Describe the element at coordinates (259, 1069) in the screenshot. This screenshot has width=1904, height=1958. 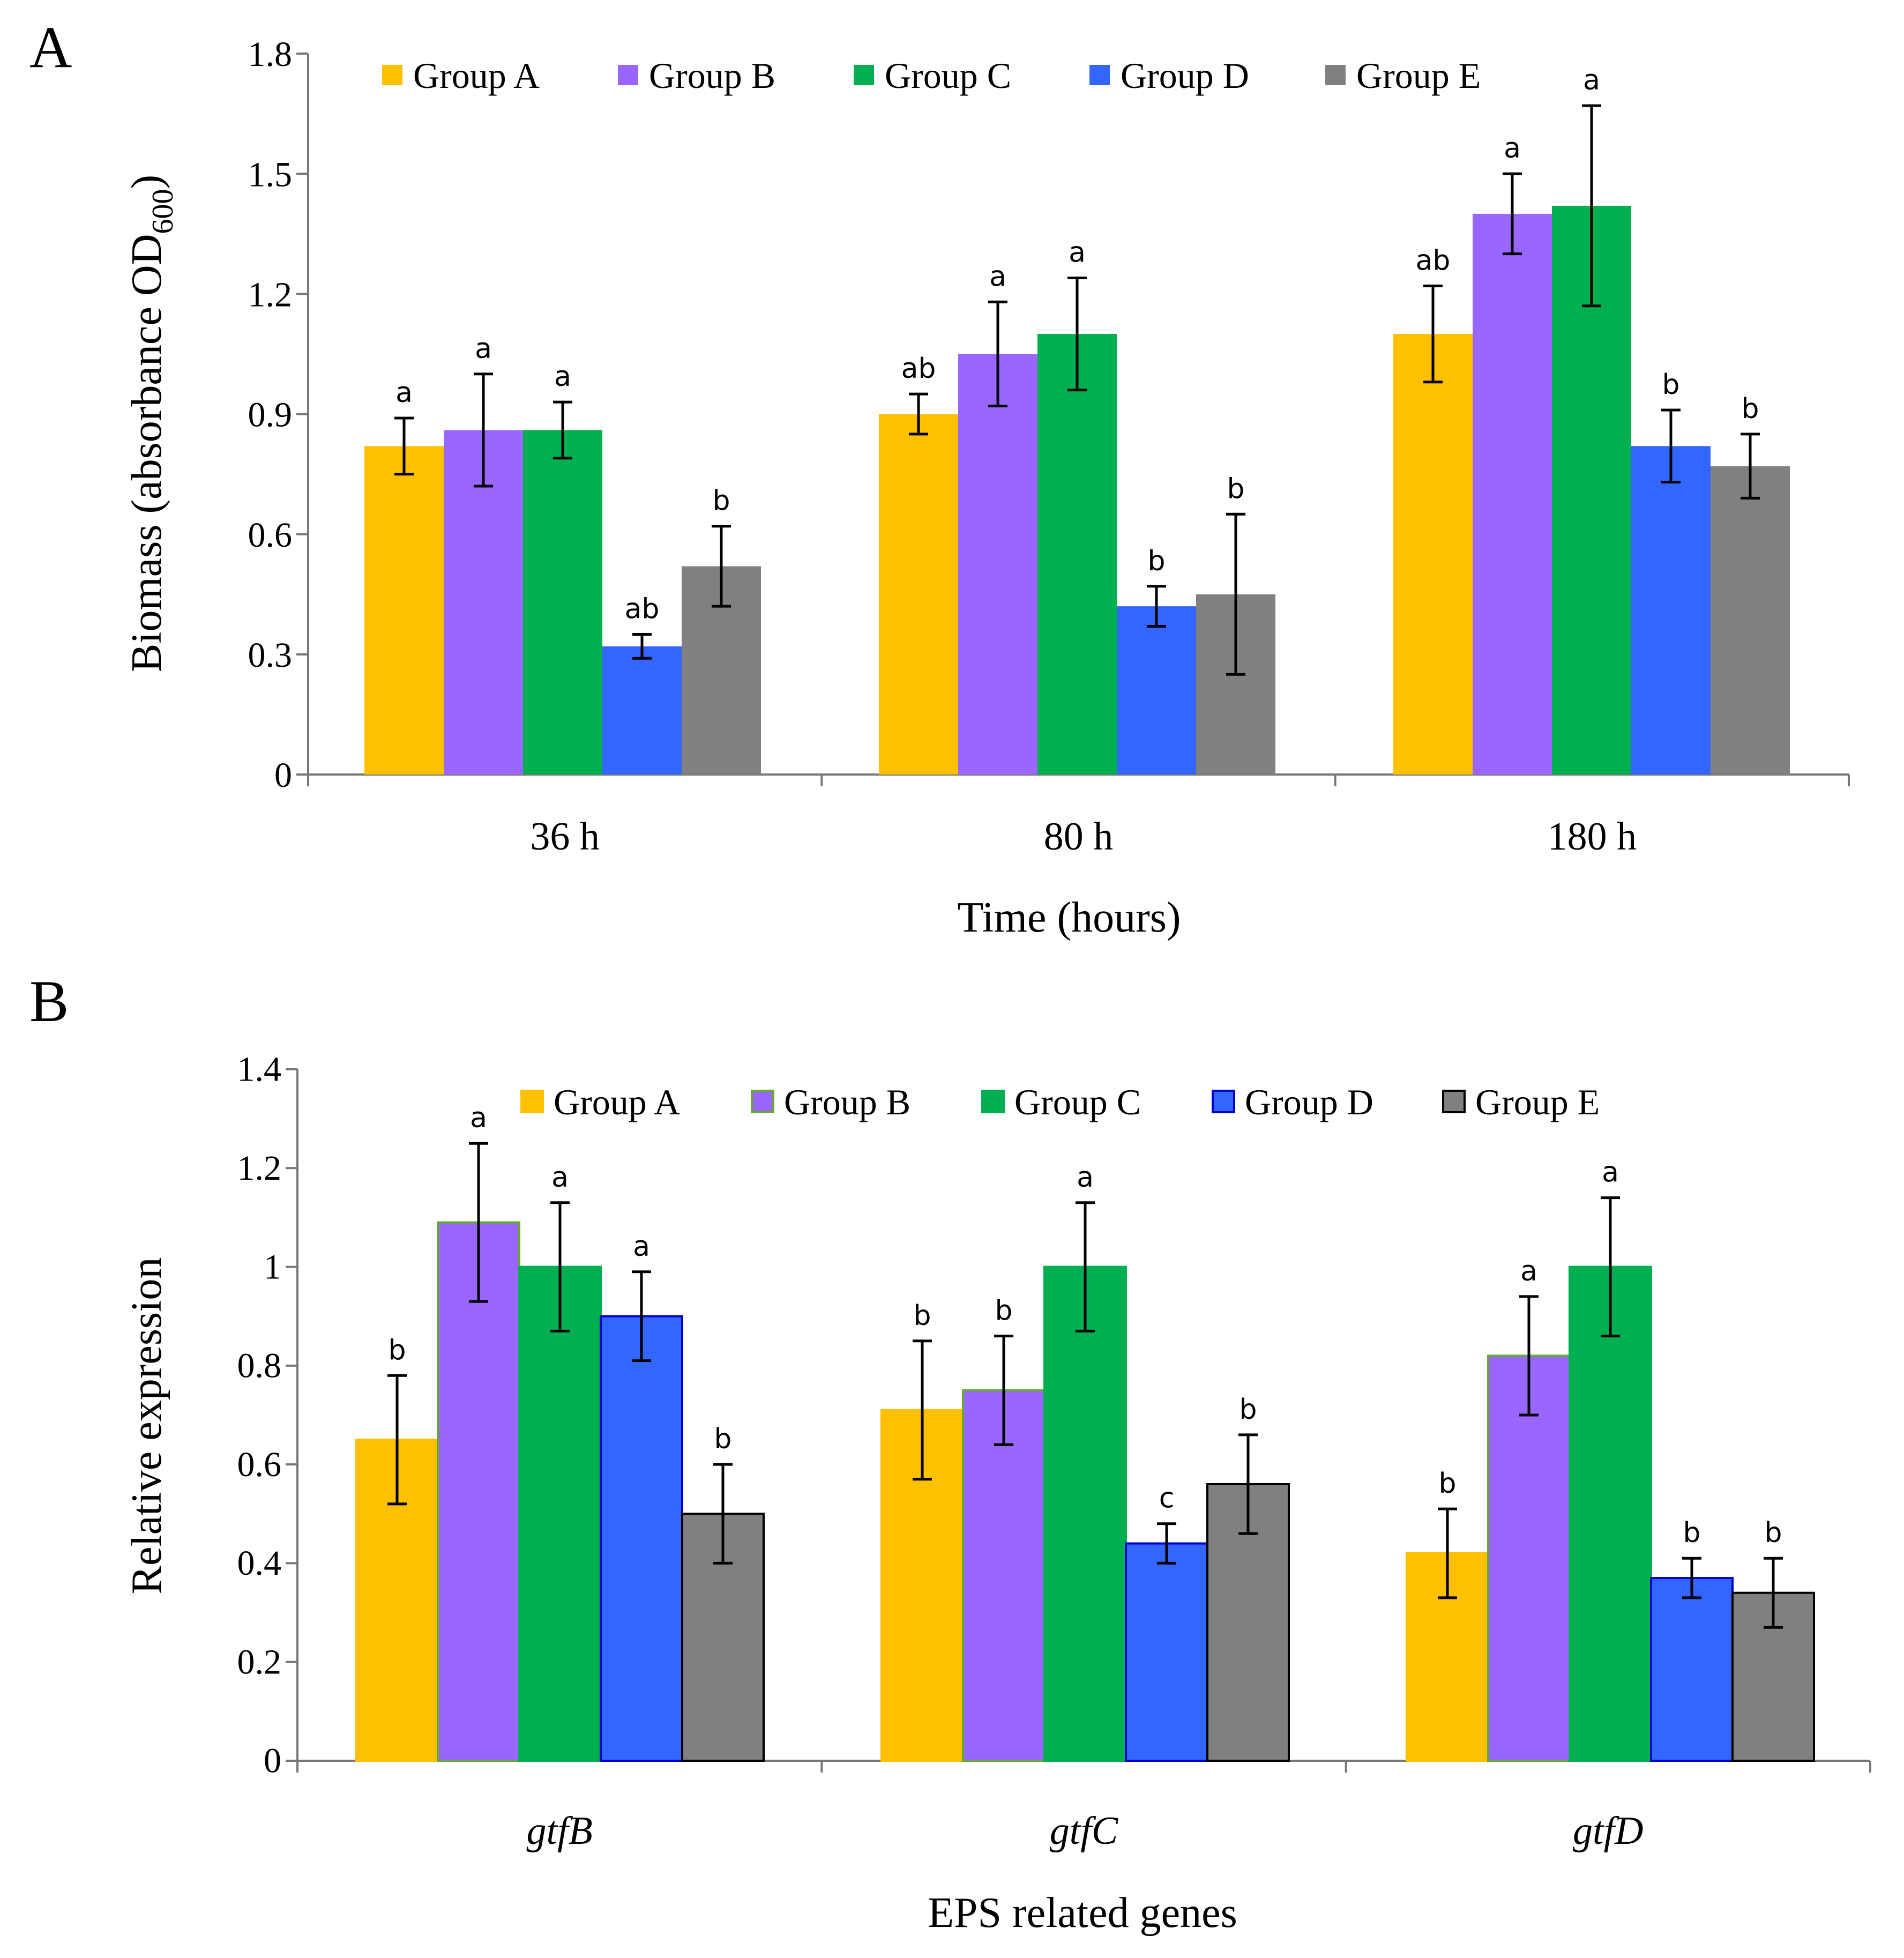
I see `y-tick-label: 1.4` at that location.